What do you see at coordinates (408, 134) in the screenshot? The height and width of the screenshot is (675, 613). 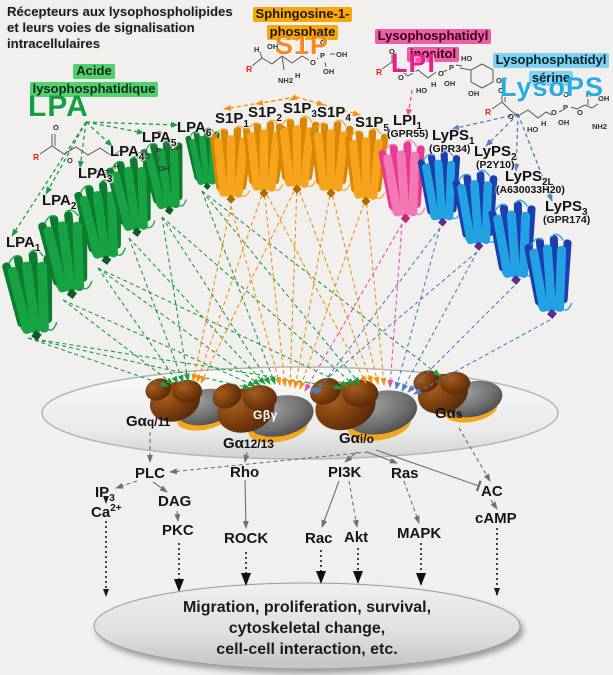 I see `gene-gpr55: (GPR55)` at bounding box center [408, 134].